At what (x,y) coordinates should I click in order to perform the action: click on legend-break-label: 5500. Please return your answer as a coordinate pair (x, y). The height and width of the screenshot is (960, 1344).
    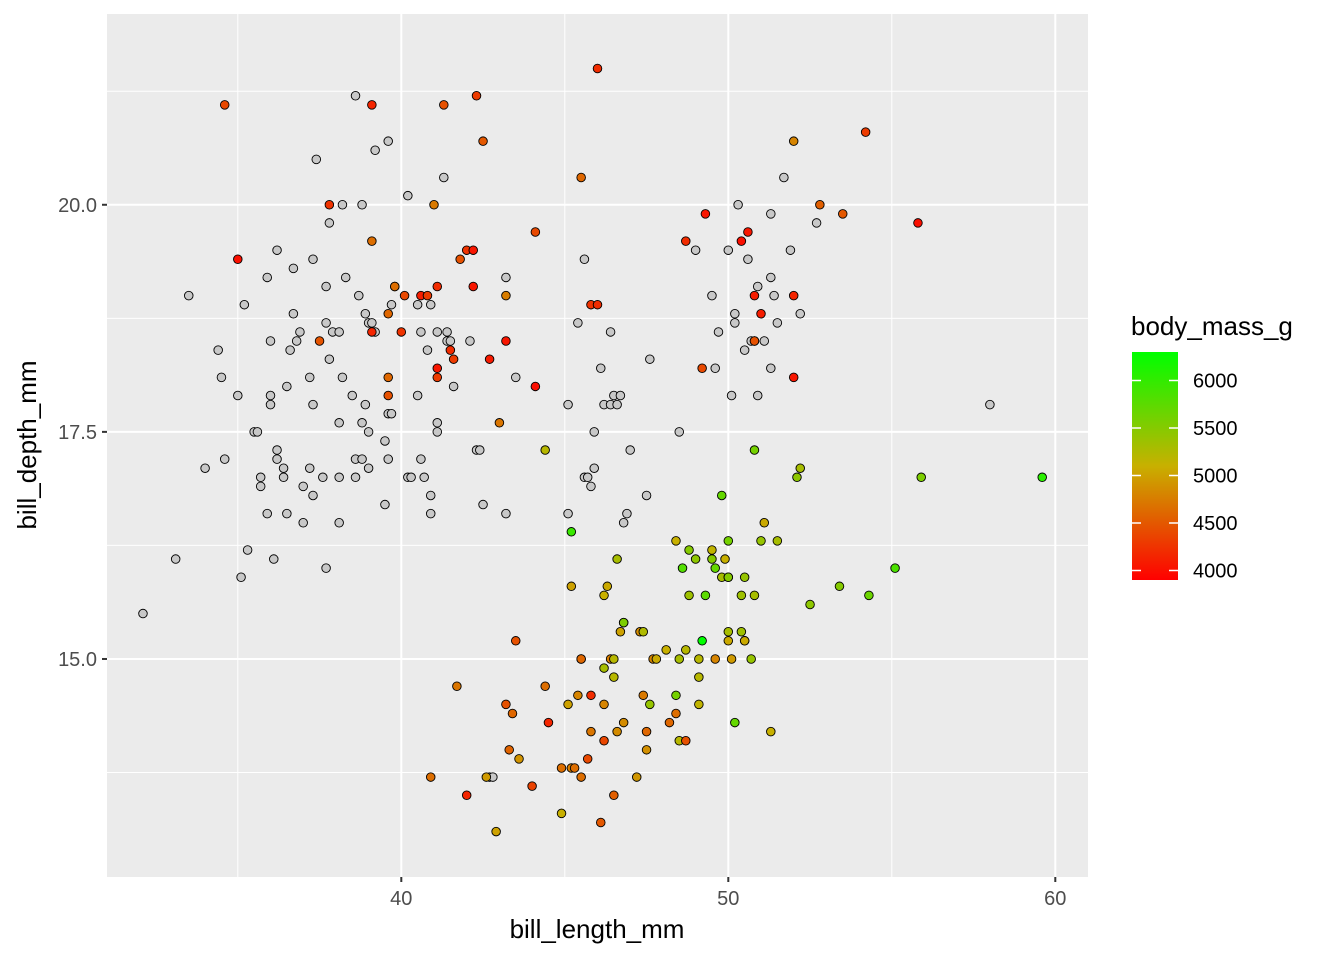
    Looking at the image, I should click on (1215, 429).